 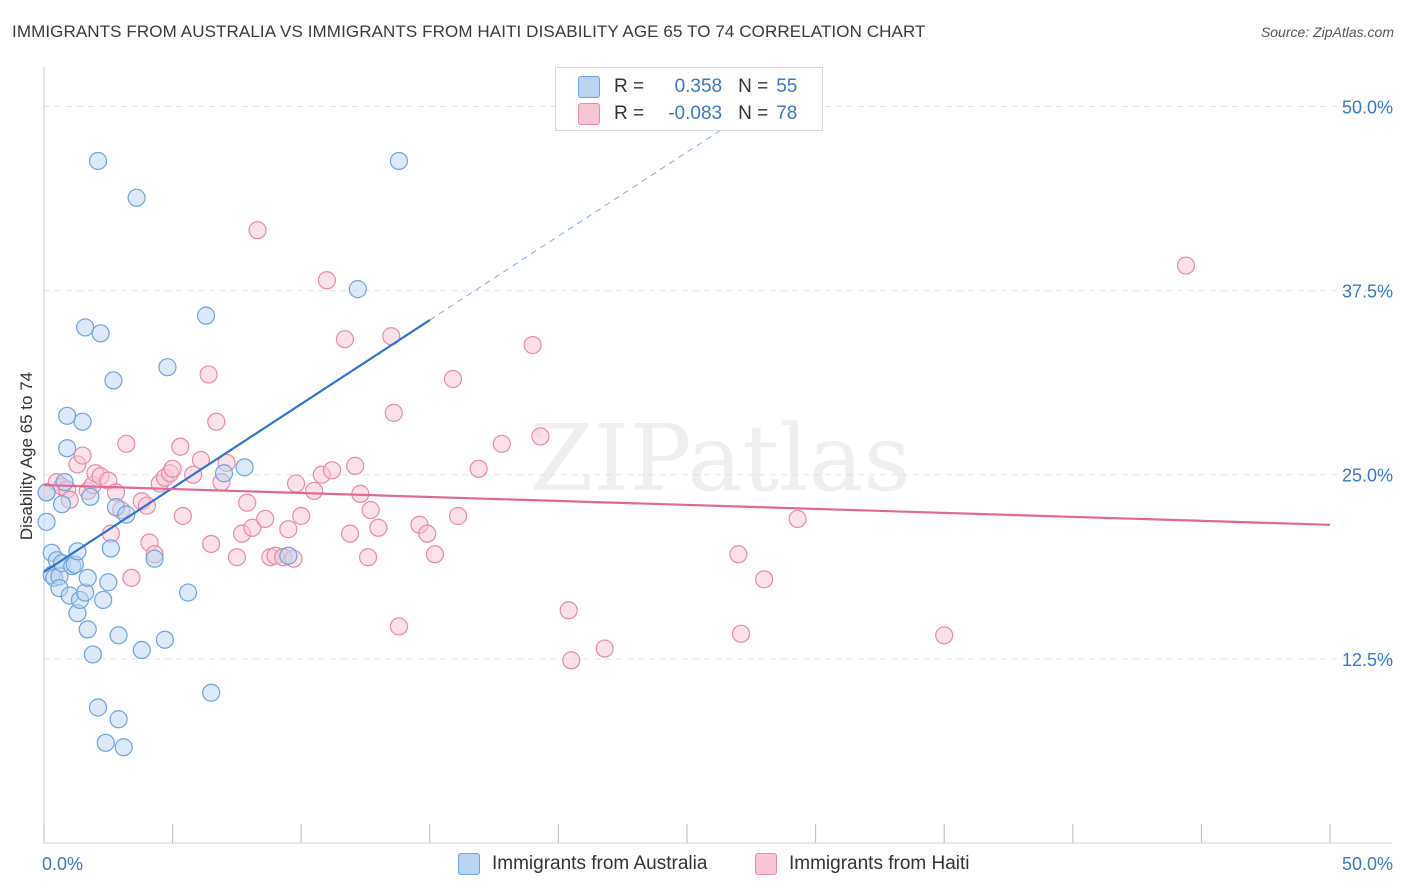 I want to click on y-axis-label: Disability Age 65 to 74, so click(x=26, y=456).